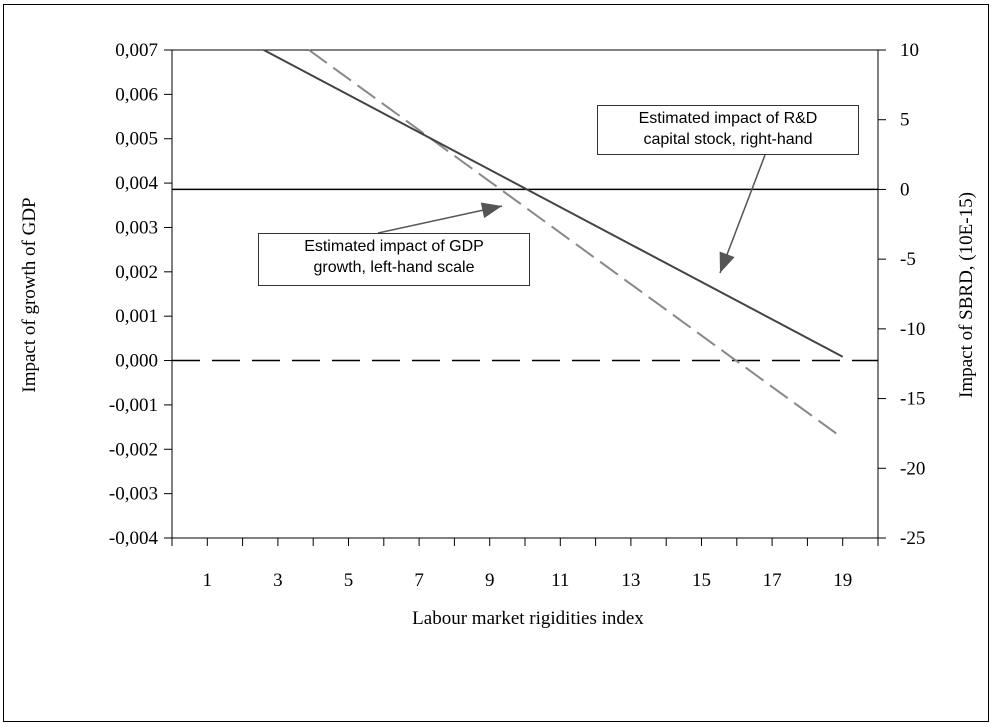  What do you see at coordinates (136, 227) in the screenshot?
I see `left-tick-label: 0,003` at bounding box center [136, 227].